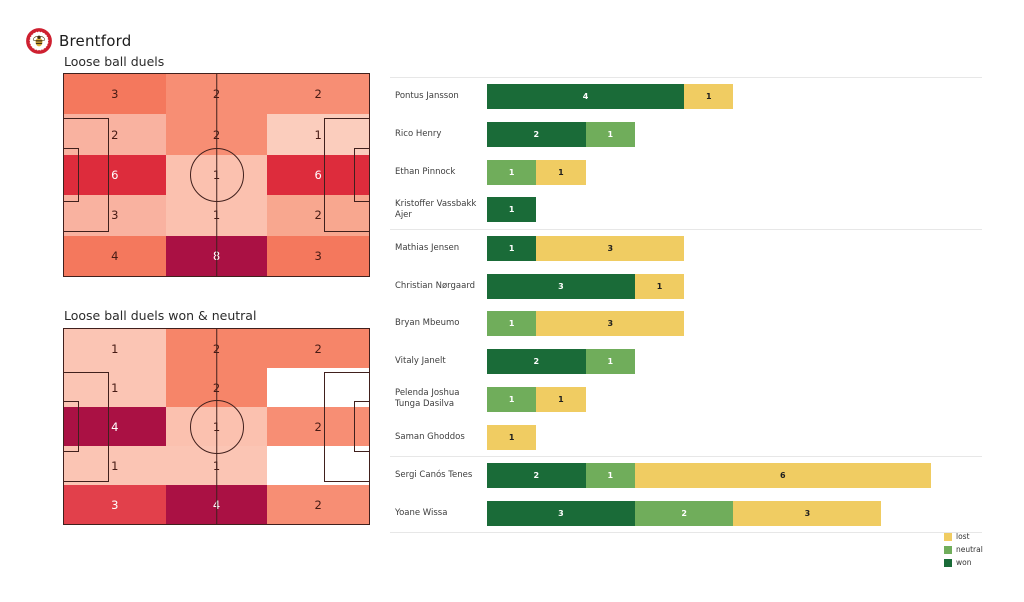 This screenshot has height=602, width=1024. I want to click on legend-label: lost, so click(963, 536).